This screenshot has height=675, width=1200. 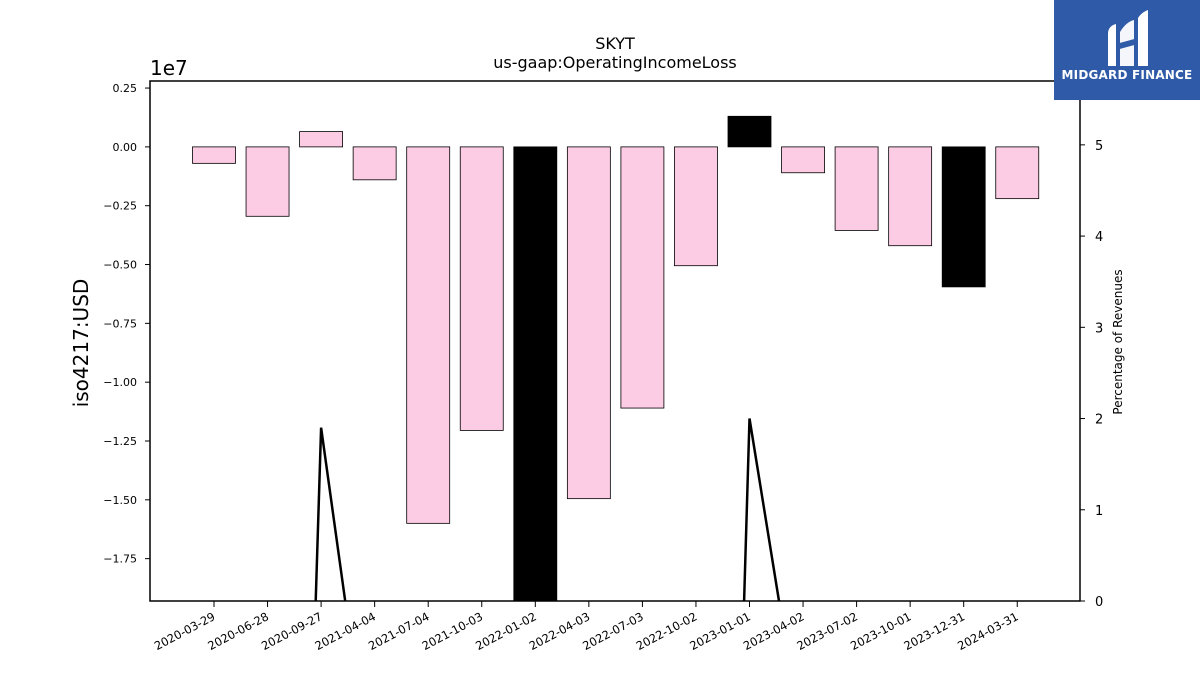 I want to click on brand-logo: MIDGARD FINANCE, so click(x=1127, y=50).